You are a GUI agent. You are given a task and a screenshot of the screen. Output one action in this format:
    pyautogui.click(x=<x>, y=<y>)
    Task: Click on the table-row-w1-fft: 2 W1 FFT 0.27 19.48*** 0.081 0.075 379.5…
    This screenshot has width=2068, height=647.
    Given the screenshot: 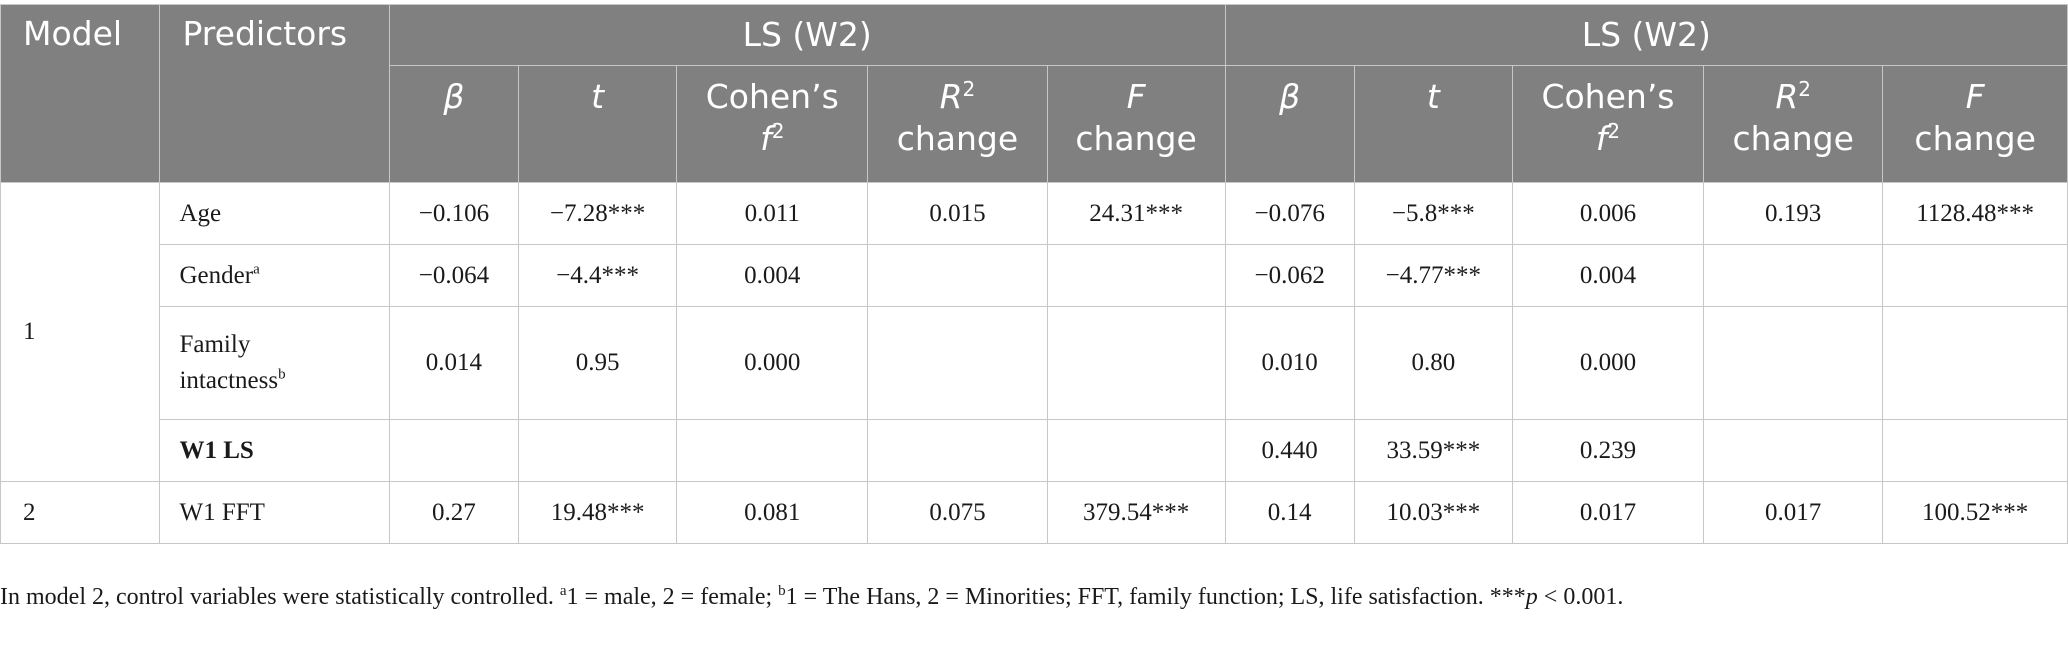 What is the action you would take?
    pyautogui.click(x=1034, y=512)
    